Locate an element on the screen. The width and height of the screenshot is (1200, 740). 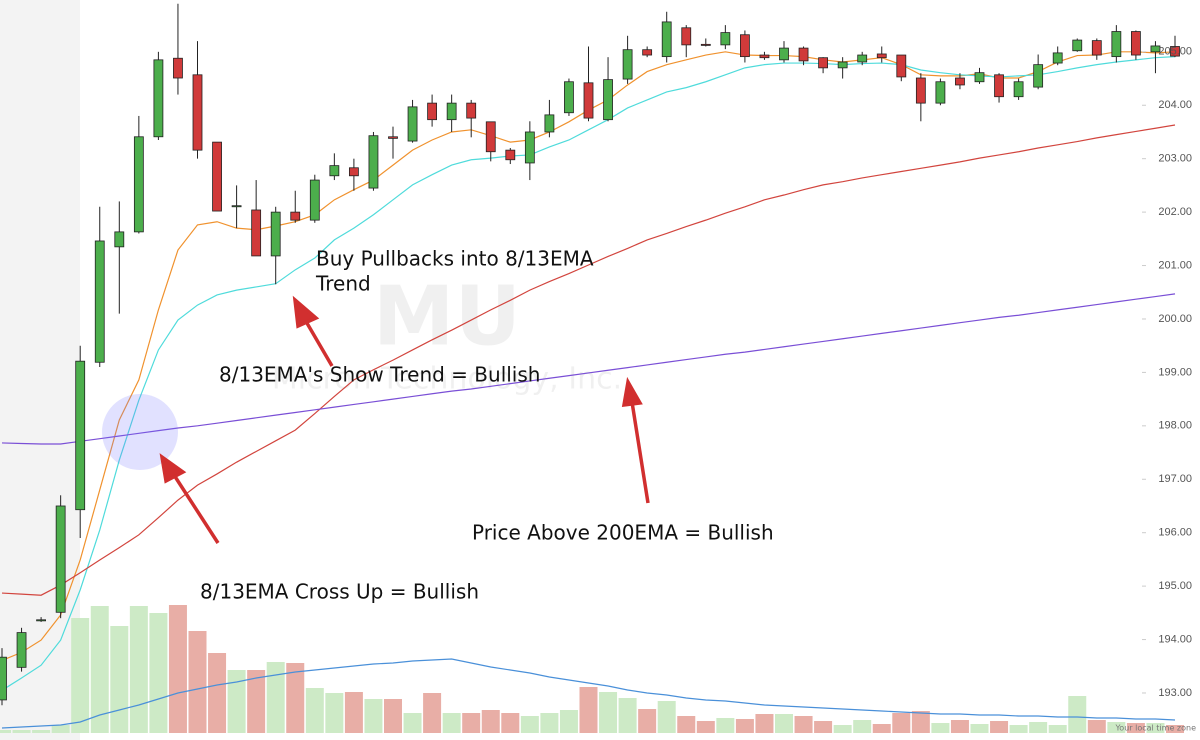
annotation: Trend is located at coordinates (343, 284).